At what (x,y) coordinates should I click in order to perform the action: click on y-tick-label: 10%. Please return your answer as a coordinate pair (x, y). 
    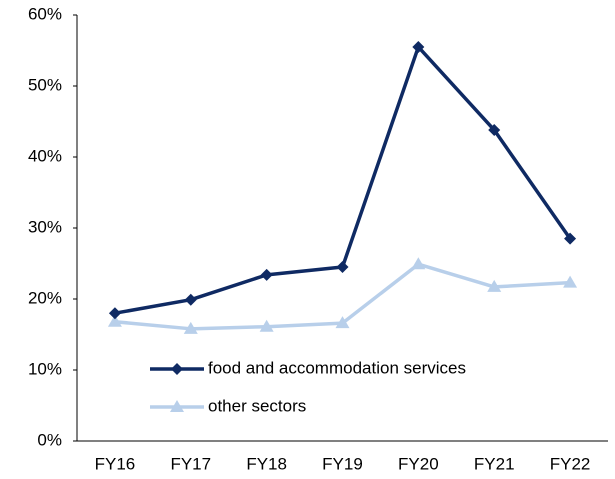
    Looking at the image, I should click on (45, 368).